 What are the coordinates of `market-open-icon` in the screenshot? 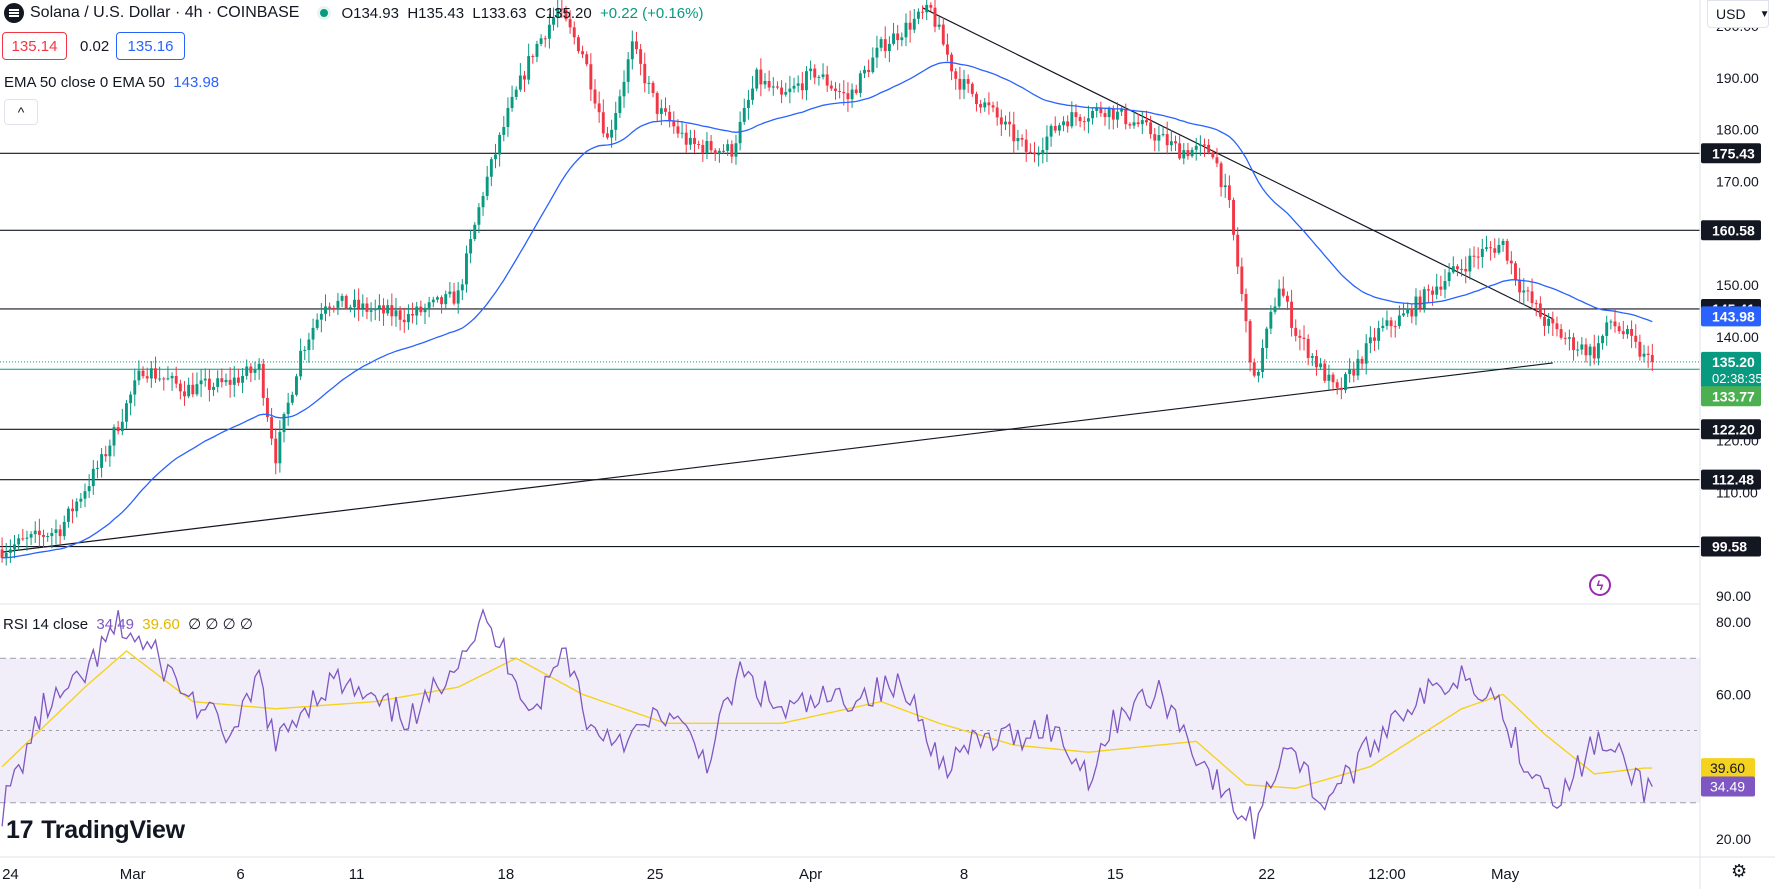 It's located at (324, 13).